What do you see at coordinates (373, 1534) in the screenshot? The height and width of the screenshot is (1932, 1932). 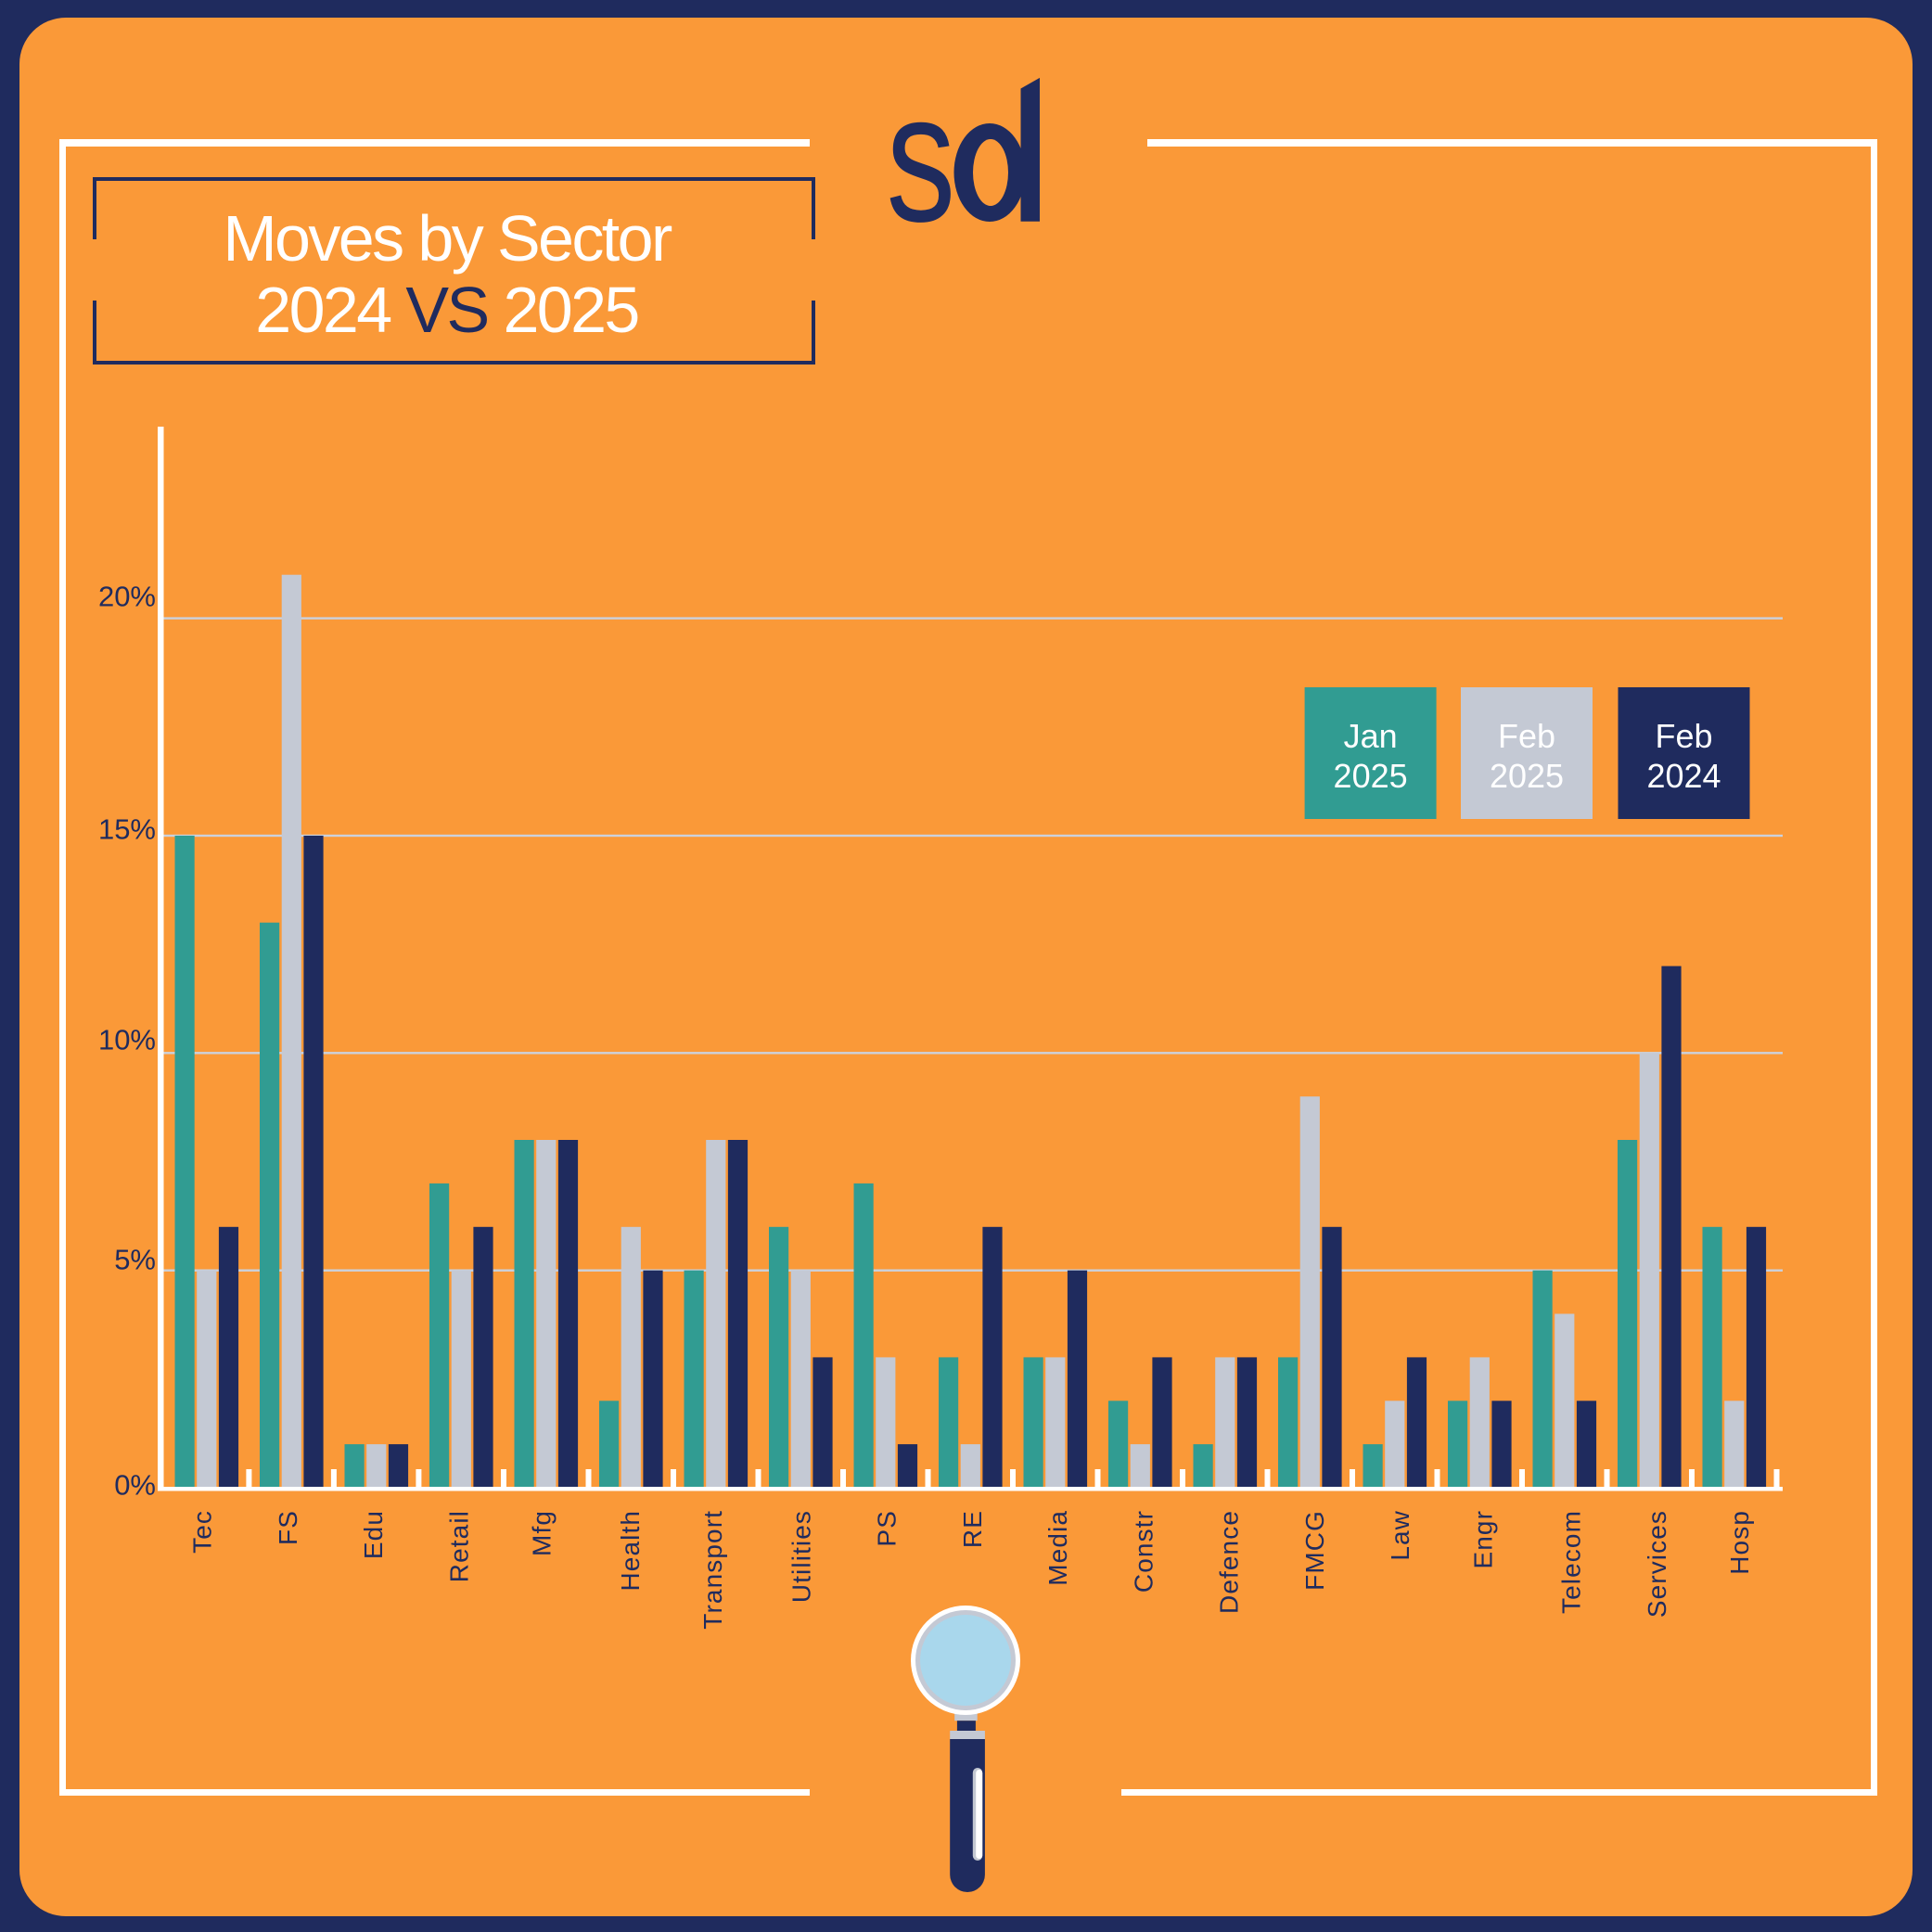 I see `svg-text: Edu` at bounding box center [373, 1534].